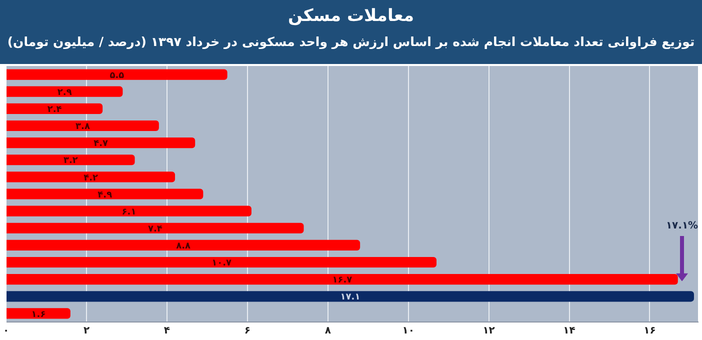  I want to click on x-tick-label: ۱۰, so click(408, 331).